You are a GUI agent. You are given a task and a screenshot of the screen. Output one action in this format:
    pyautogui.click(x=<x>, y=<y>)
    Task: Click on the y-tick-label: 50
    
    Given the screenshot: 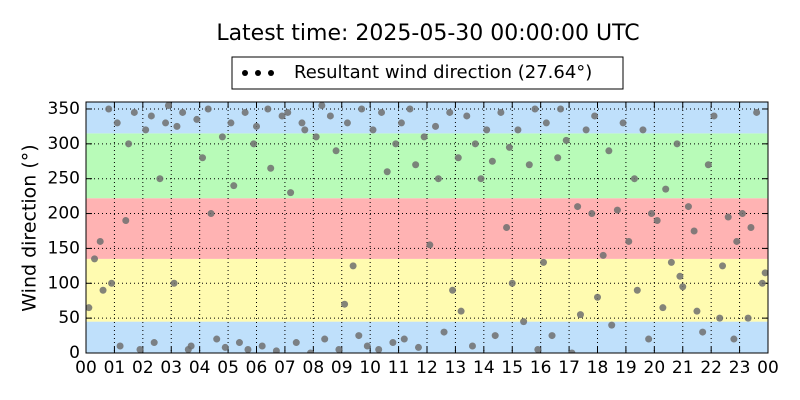 What is the action you would take?
    pyautogui.click(x=69, y=318)
    